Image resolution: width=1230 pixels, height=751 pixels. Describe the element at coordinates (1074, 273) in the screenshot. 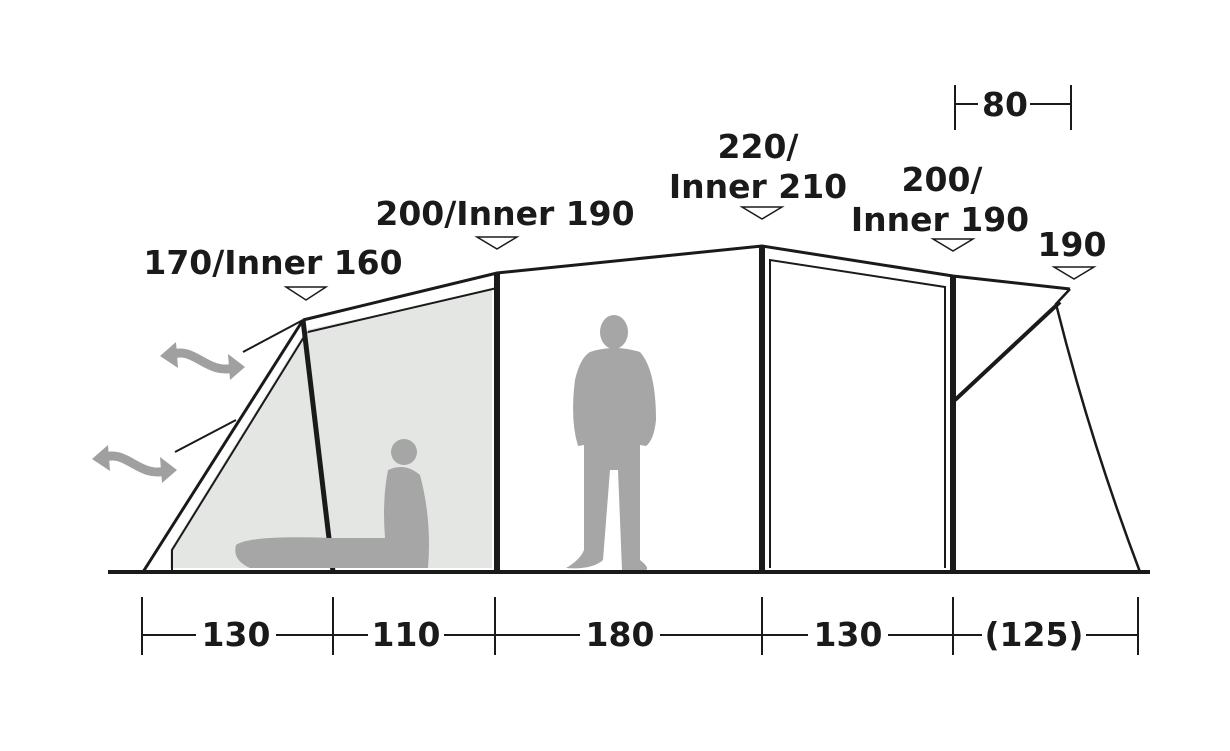

I see `height-marker-5-icon` at that location.